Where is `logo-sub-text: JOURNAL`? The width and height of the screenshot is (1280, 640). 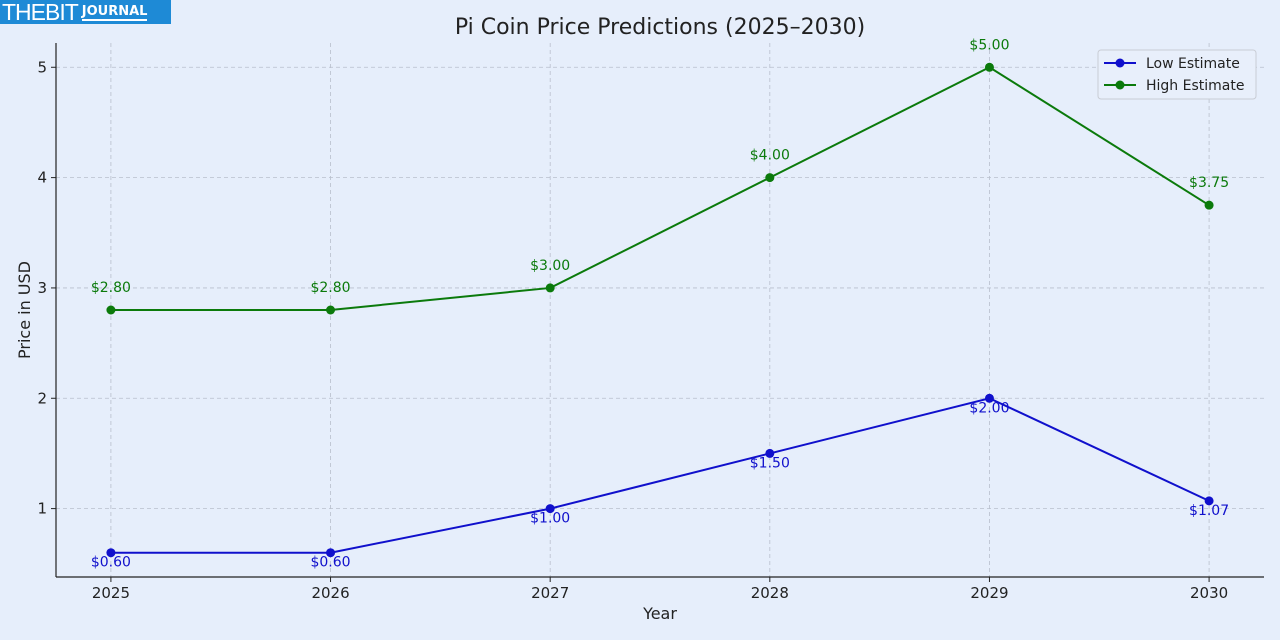 logo-sub-text: JOURNAL is located at coordinates (114, 12).